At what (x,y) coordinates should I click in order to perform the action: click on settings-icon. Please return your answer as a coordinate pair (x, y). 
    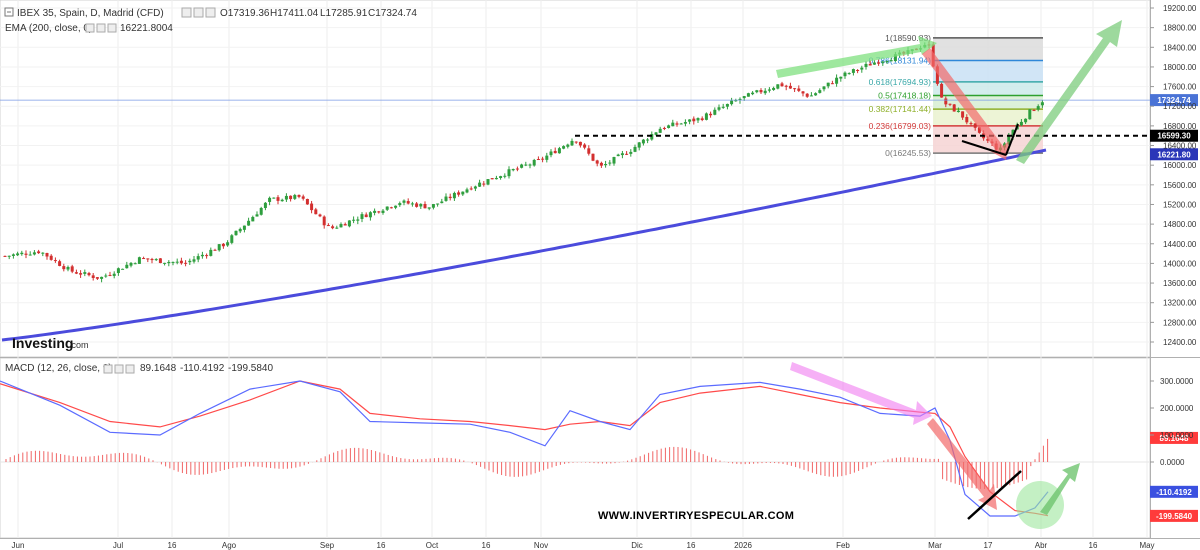
    Looking at the image, I should click on (198, 12).